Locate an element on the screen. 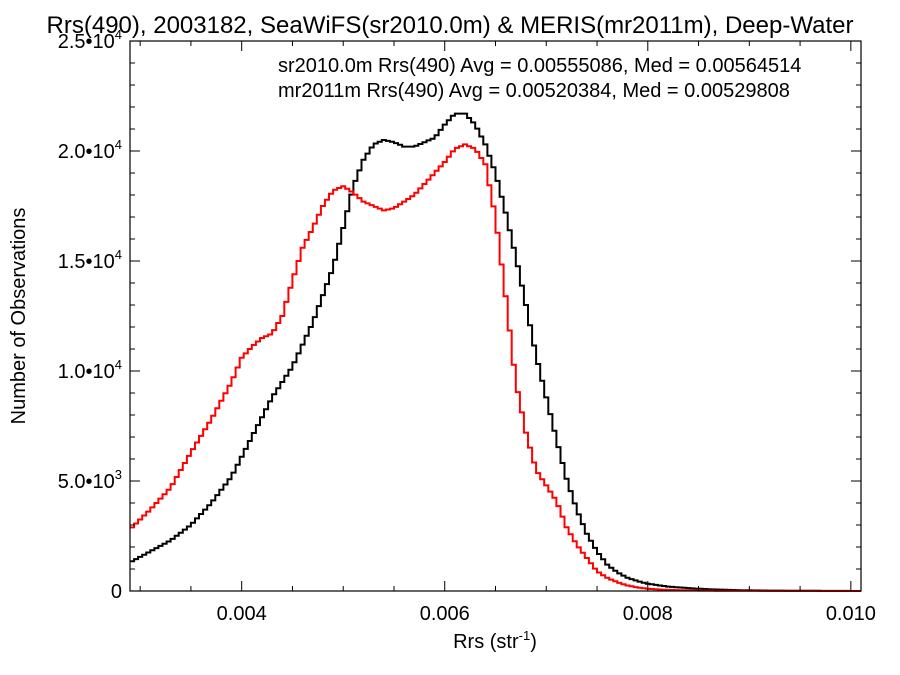  y-tick-label: 0 is located at coordinates (116, 592).